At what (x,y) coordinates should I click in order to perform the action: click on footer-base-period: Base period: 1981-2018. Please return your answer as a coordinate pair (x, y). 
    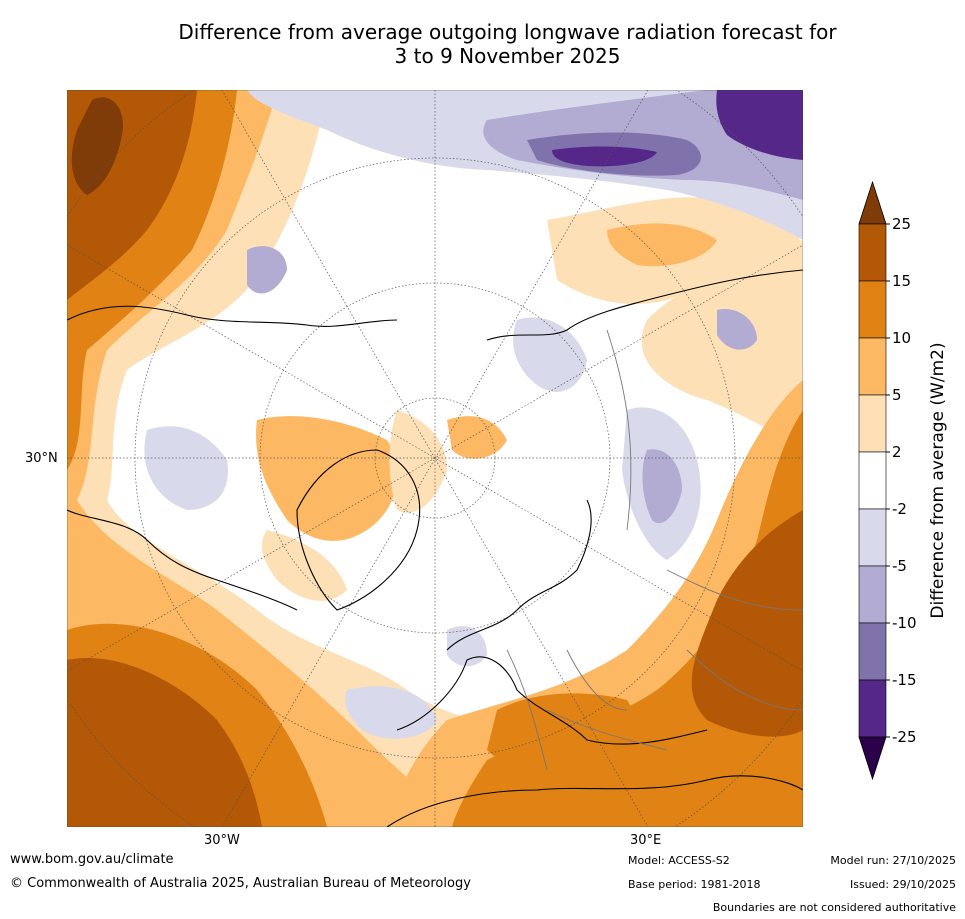
    Looking at the image, I should click on (694, 884).